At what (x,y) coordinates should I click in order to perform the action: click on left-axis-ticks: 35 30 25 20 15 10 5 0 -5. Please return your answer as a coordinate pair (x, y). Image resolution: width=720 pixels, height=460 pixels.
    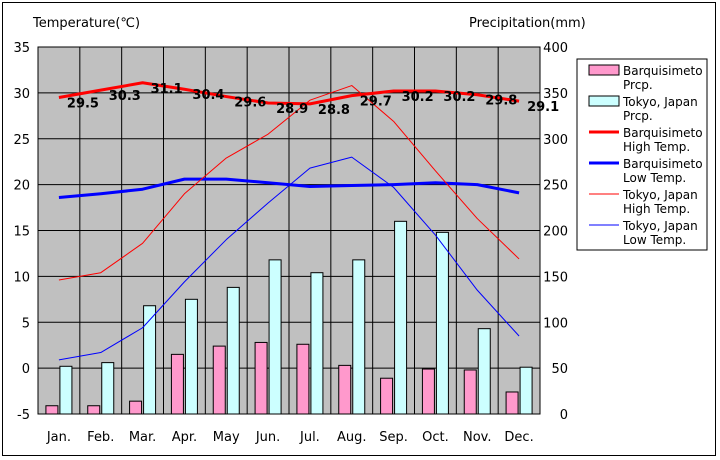
    Looking at the image, I should click on (21, 232).